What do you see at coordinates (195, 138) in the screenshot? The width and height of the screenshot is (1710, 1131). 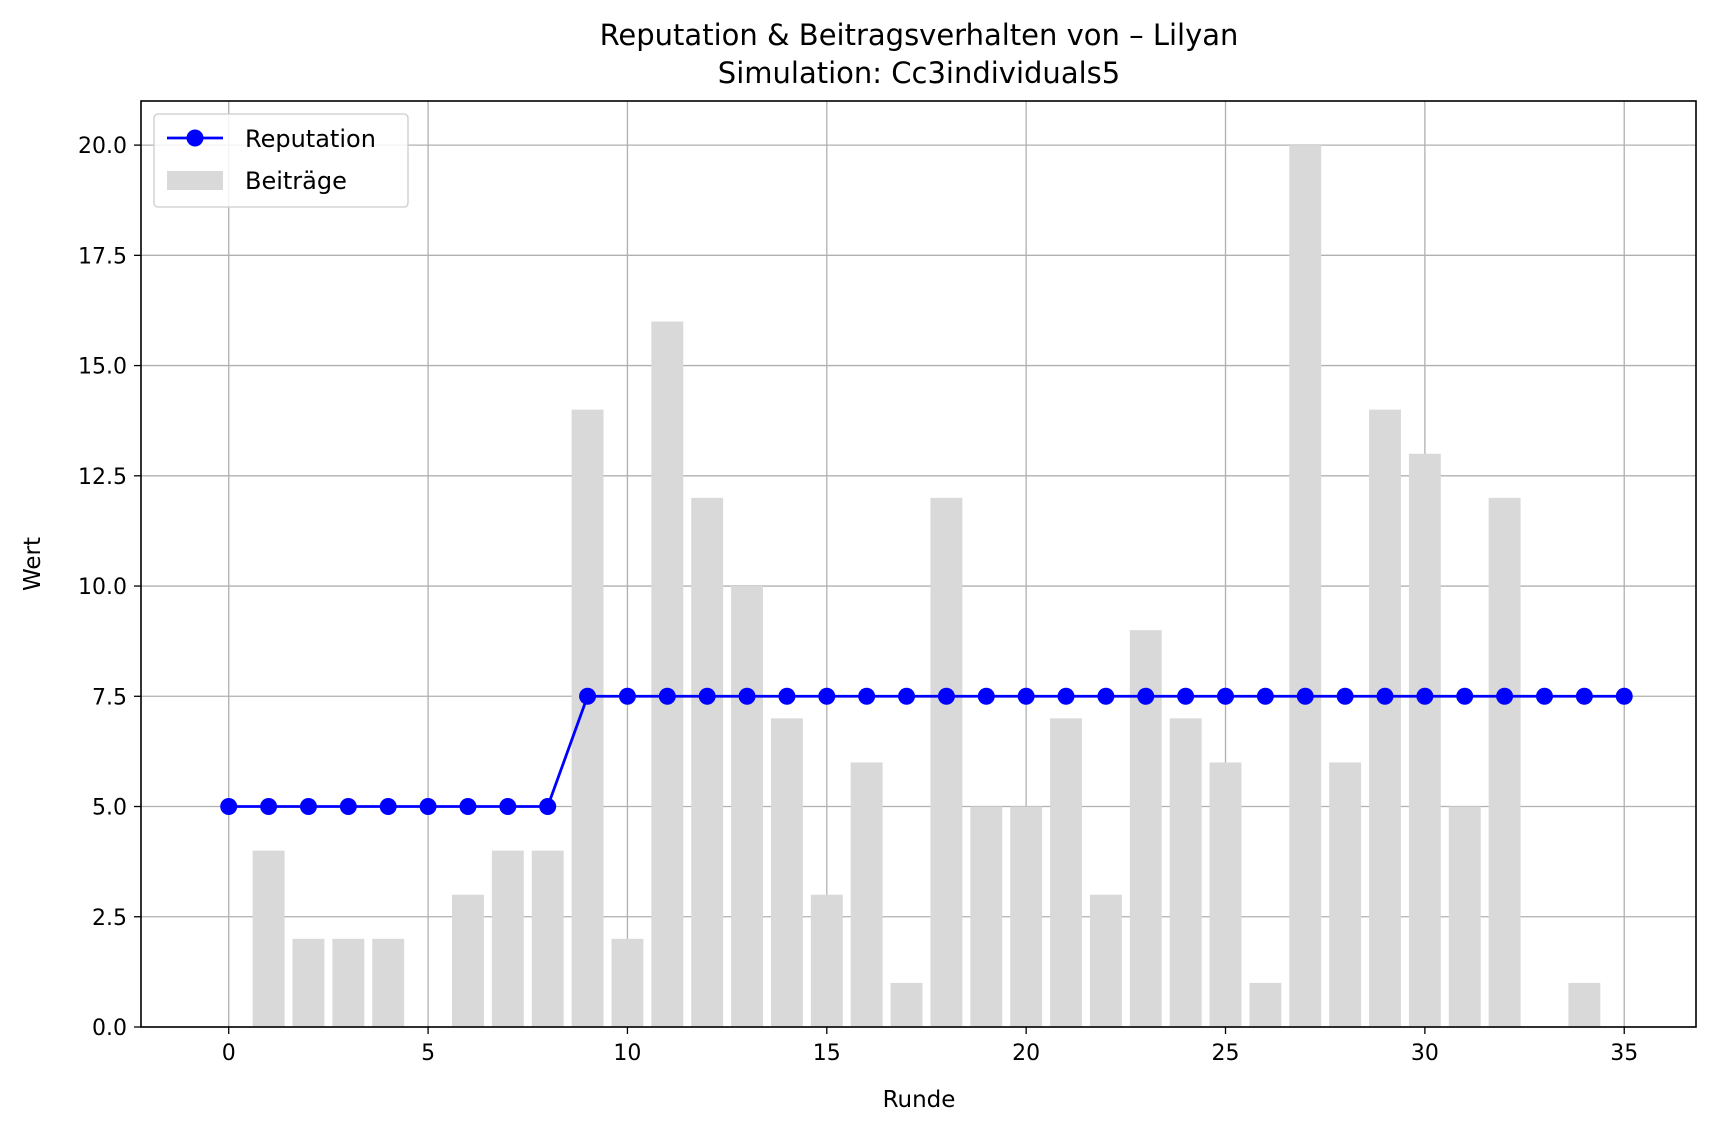 I see `legend-marker-swatch` at bounding box center [195, 138].